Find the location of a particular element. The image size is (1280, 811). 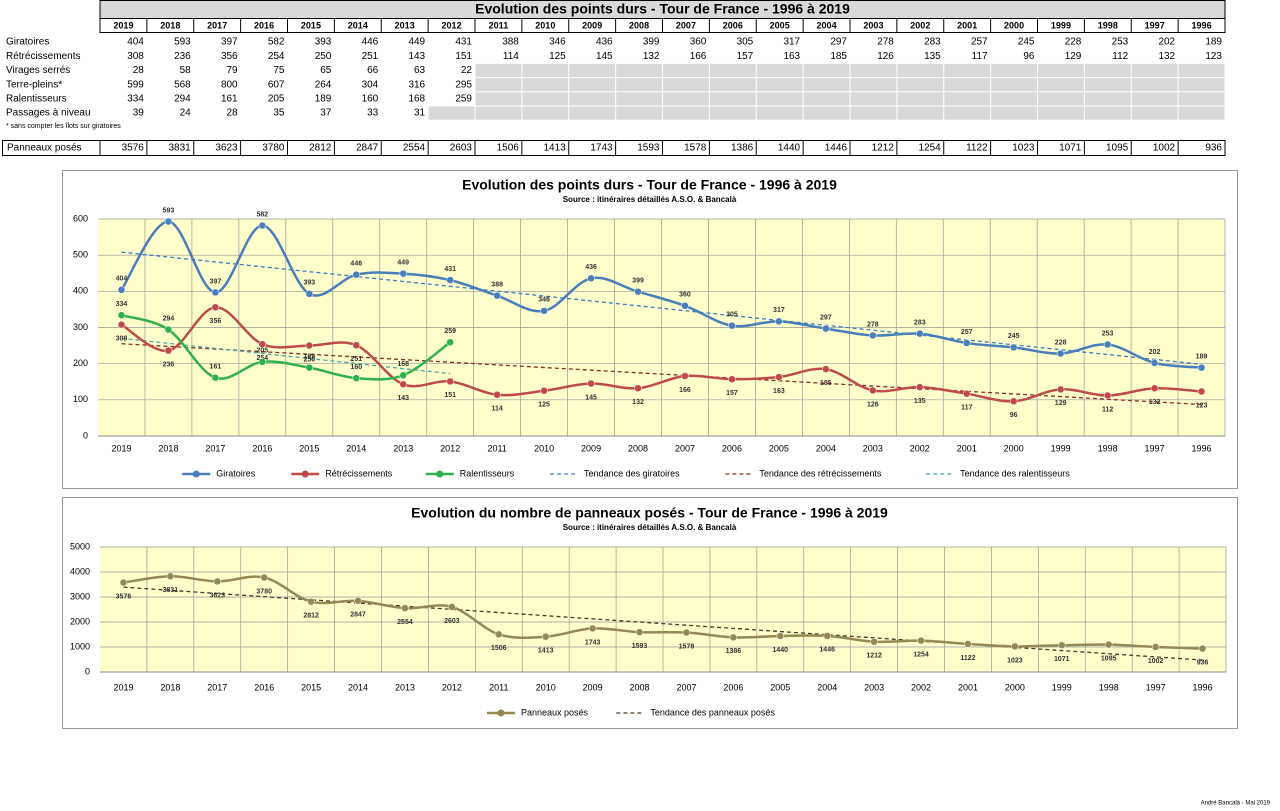

data-label: 1446 is located at coordinates (827, 650).